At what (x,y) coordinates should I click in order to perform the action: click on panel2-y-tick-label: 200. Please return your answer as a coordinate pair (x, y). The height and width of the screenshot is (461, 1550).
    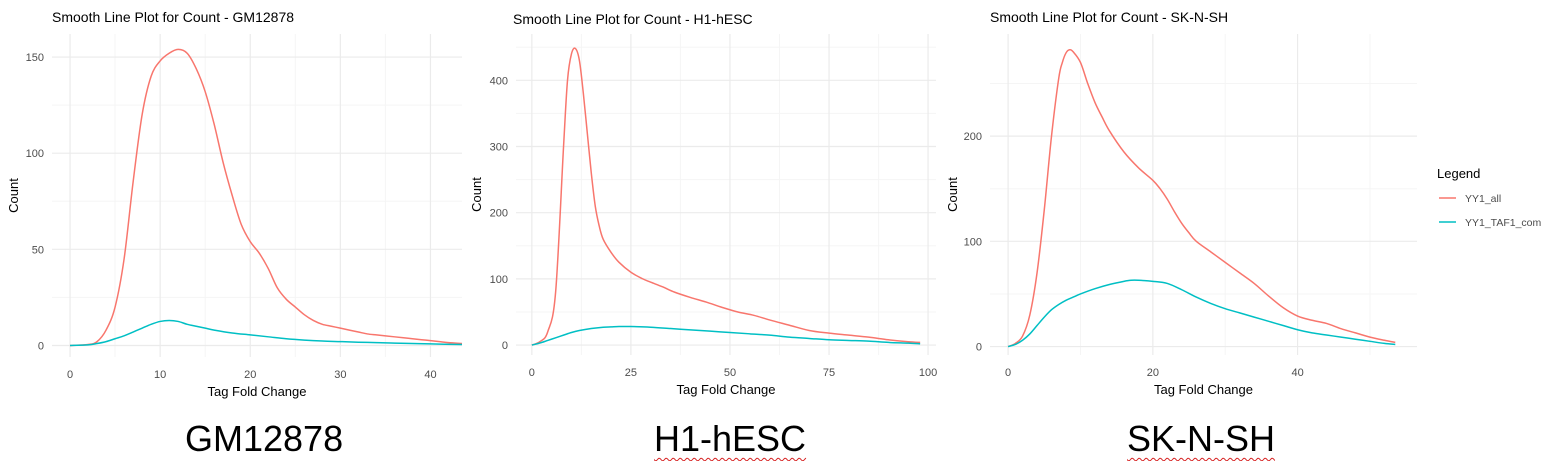
    Looking at the image, I should click on (499, 214).